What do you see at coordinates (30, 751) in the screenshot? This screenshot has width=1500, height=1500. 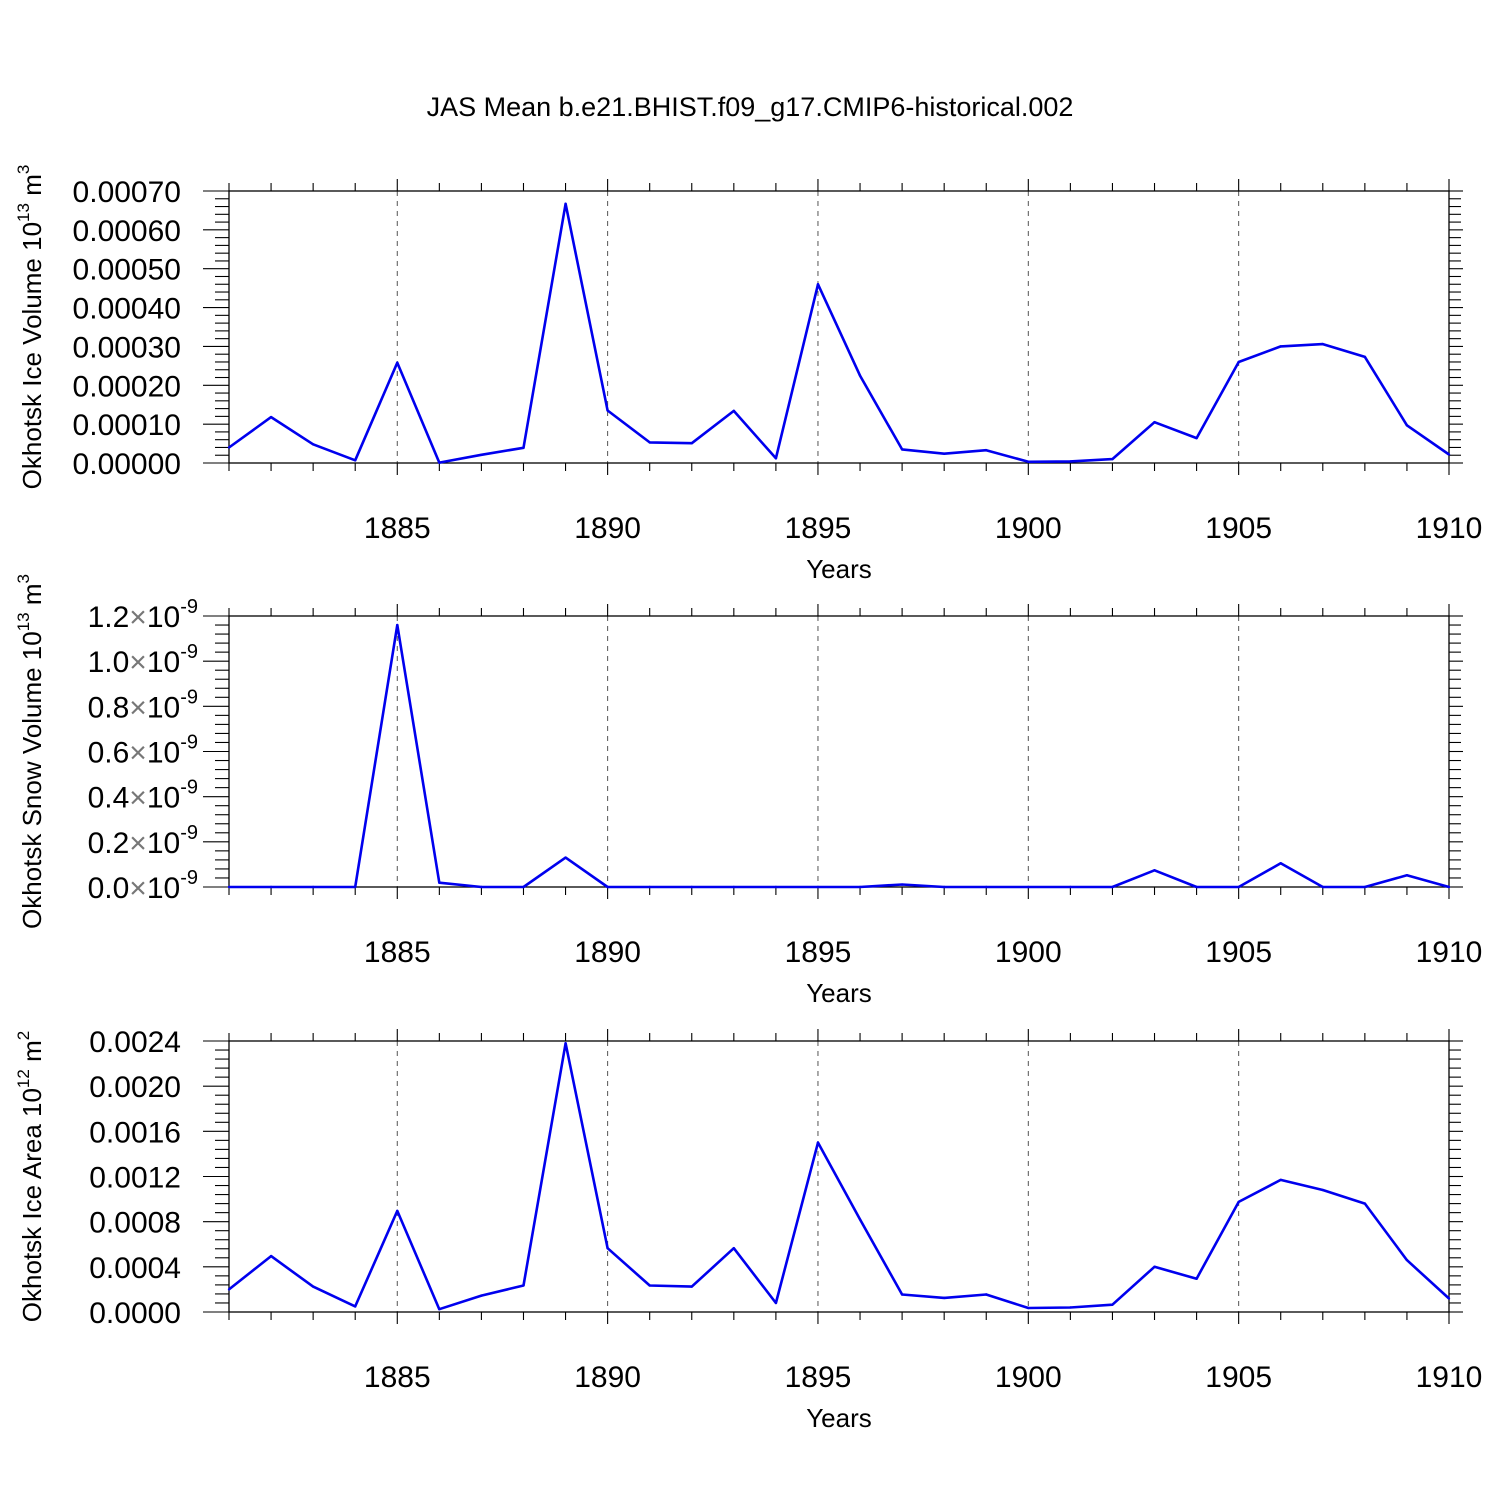 I see `y-axis-label: Okhotsk Snow Volume 1013 m3` at bounding box center [30, 751].